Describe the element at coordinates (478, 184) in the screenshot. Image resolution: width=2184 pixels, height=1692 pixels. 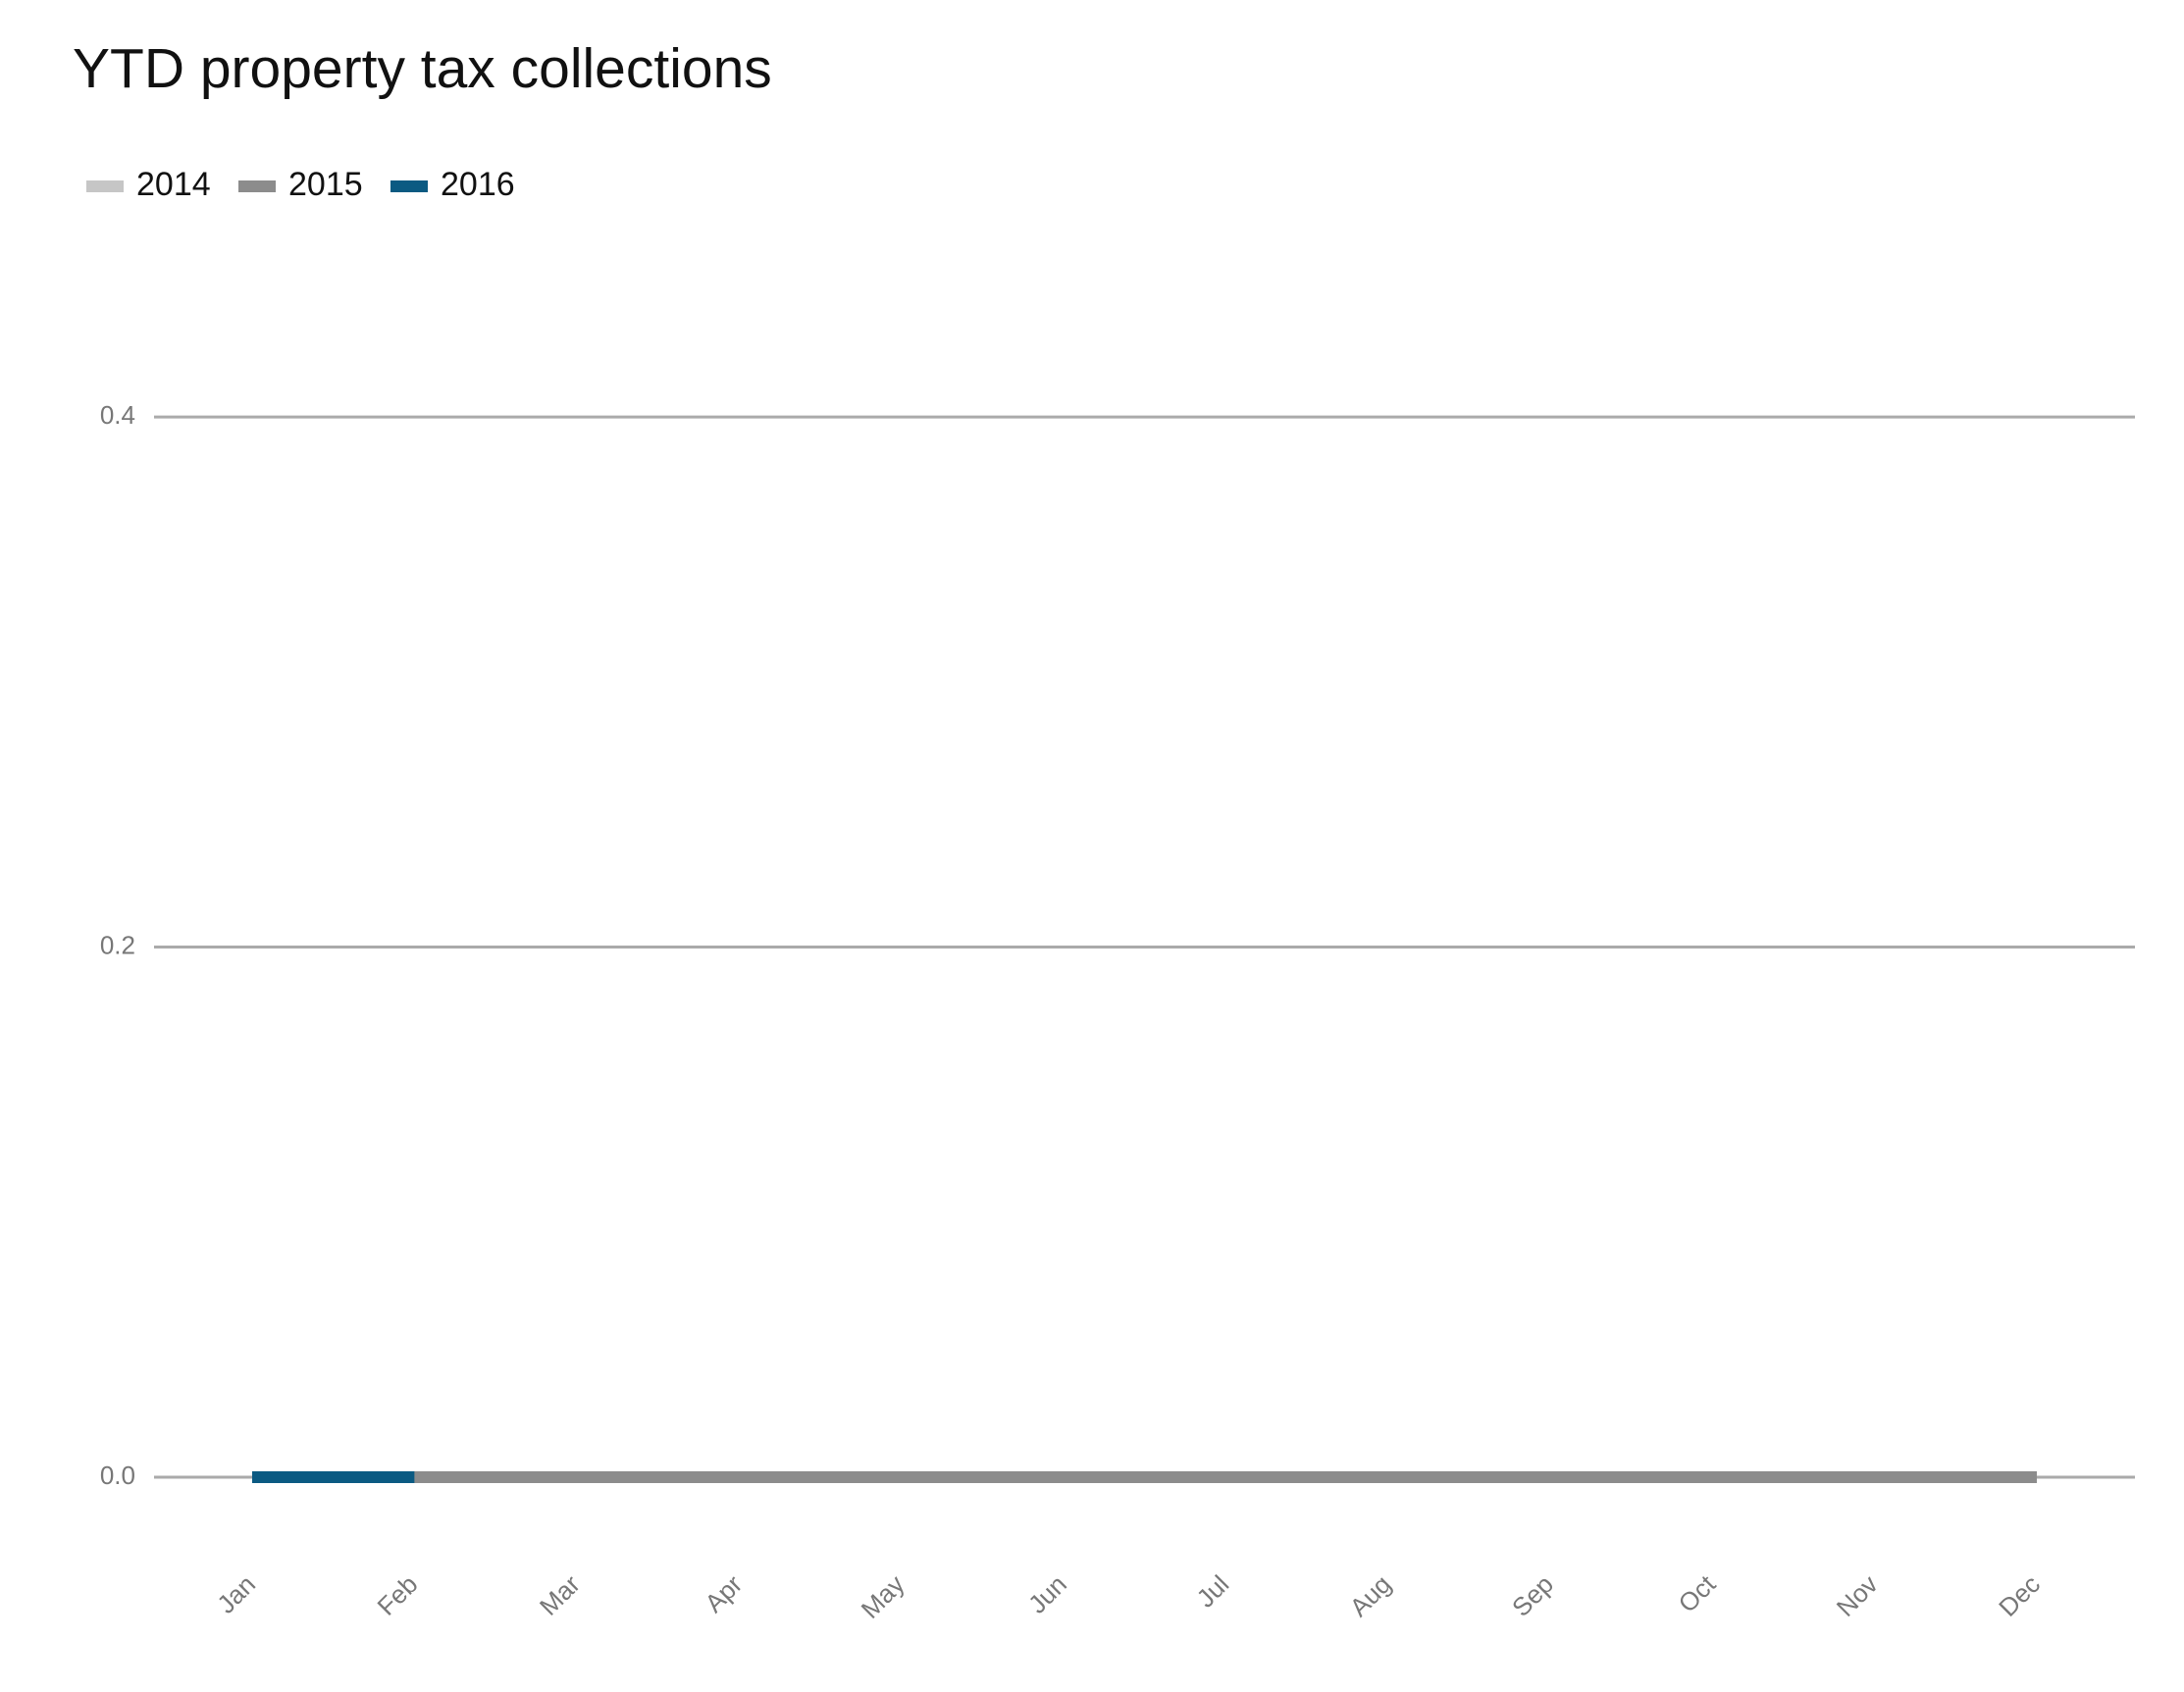
I see `legend-label: 2016` at that location.